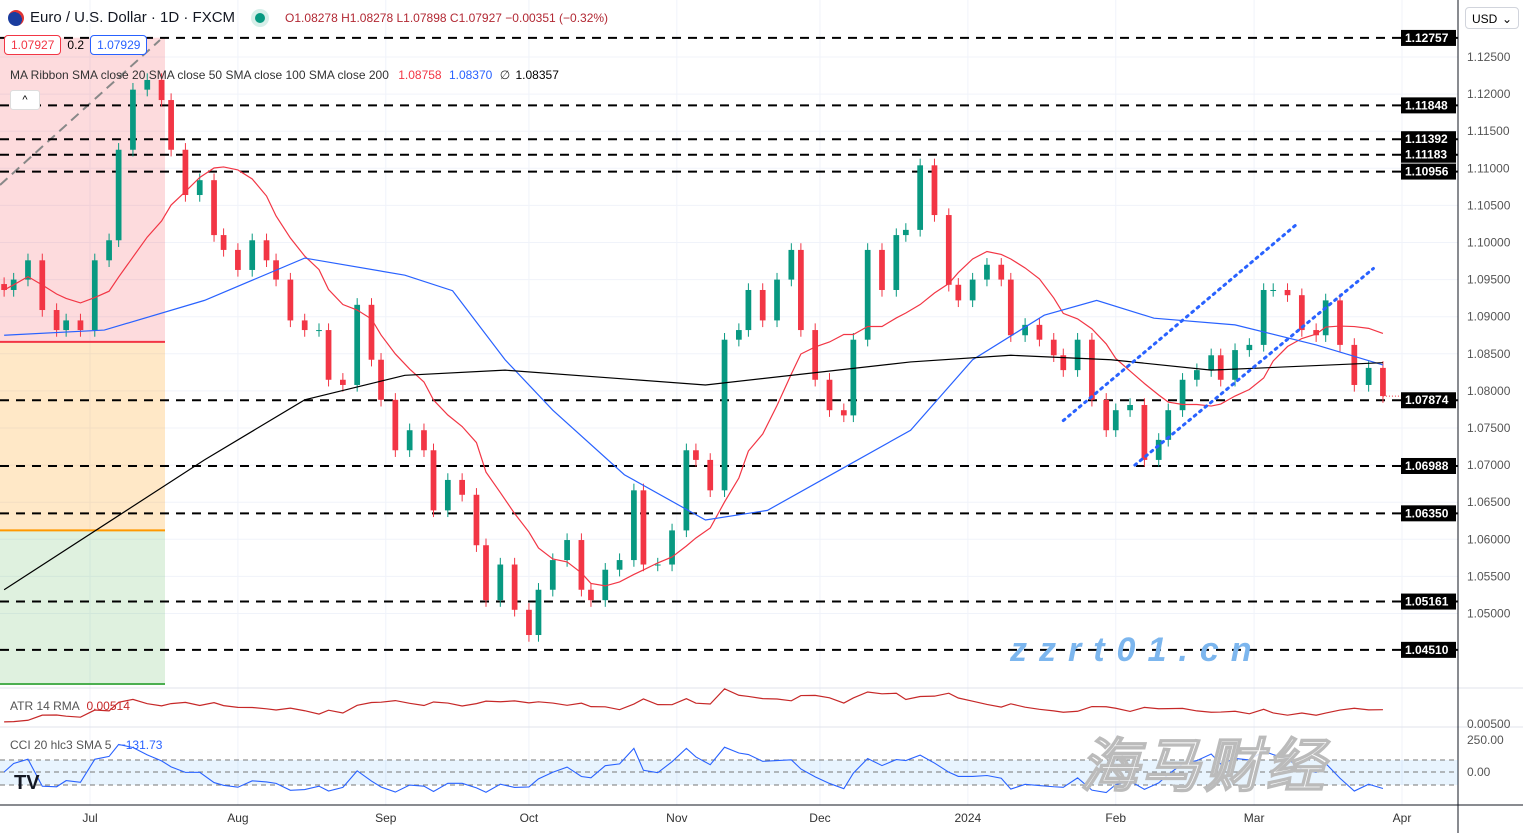  What do you see at coordinates (1489, 317) in the screenshot?
I see `price-tick-label: 1.09000` at bounding box center [1489, 317].